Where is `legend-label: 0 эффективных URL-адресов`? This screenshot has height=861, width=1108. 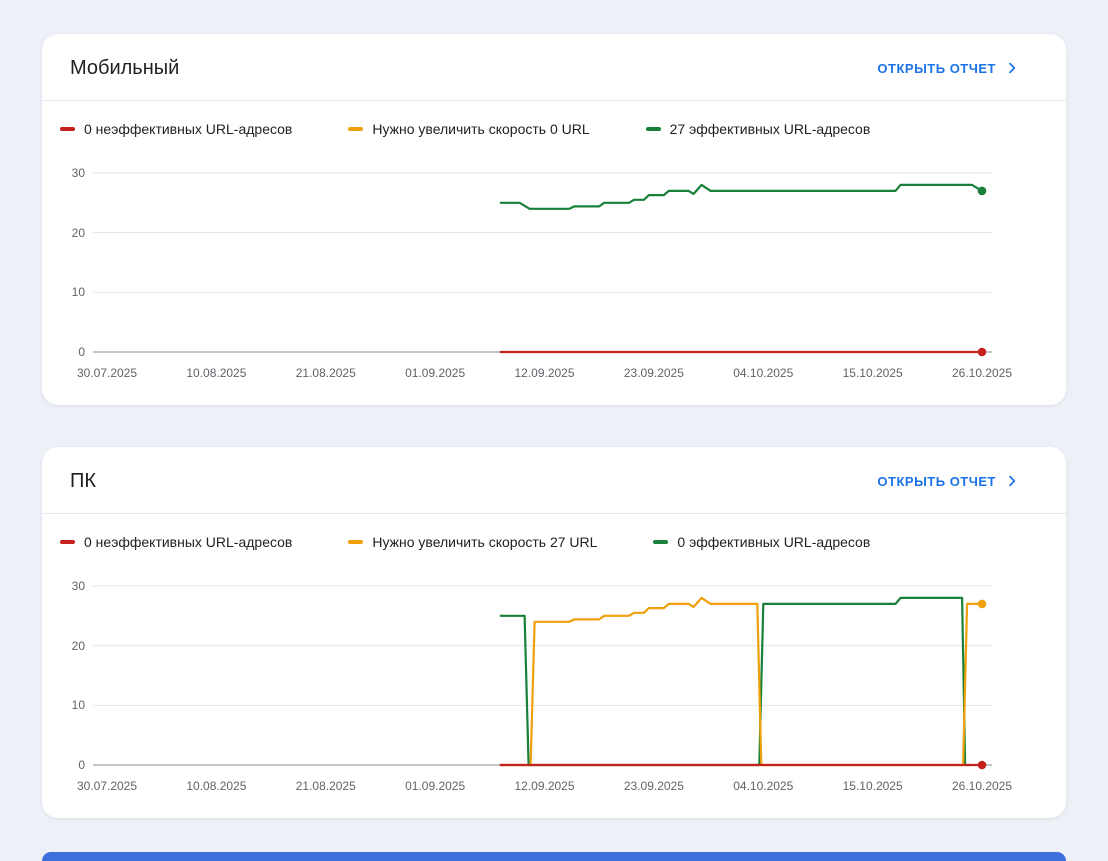
legend-label: 0 эффективных URL-адресов is located at coordinates (774, 542).